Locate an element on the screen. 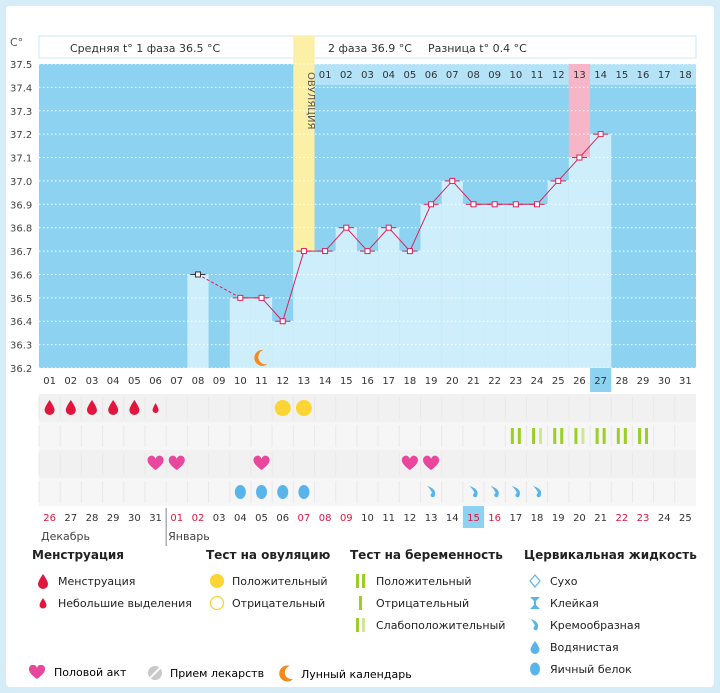  legend-label: Кремообразная is located at coordinates (595, 625).